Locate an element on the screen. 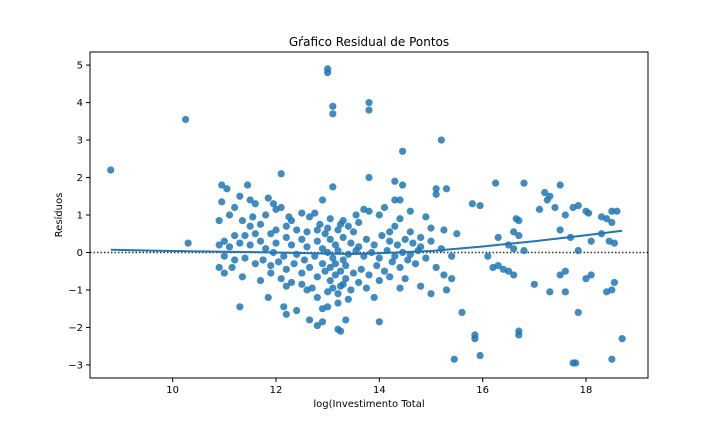 The image size is (720, 432). y-tick-label: 2 is located at coordinates (80, 178).